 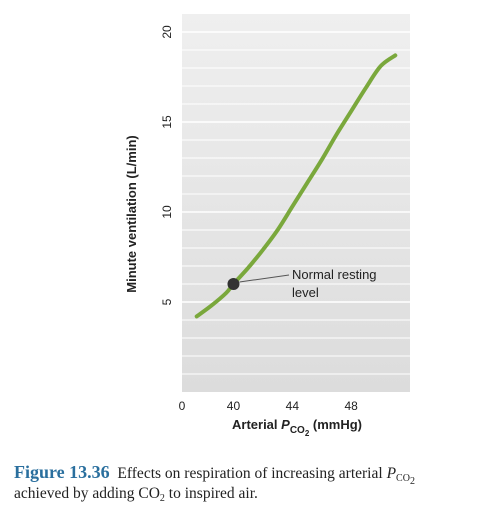 I want to click on caption-text-3: to inspired air., so click(x=211, y=493).